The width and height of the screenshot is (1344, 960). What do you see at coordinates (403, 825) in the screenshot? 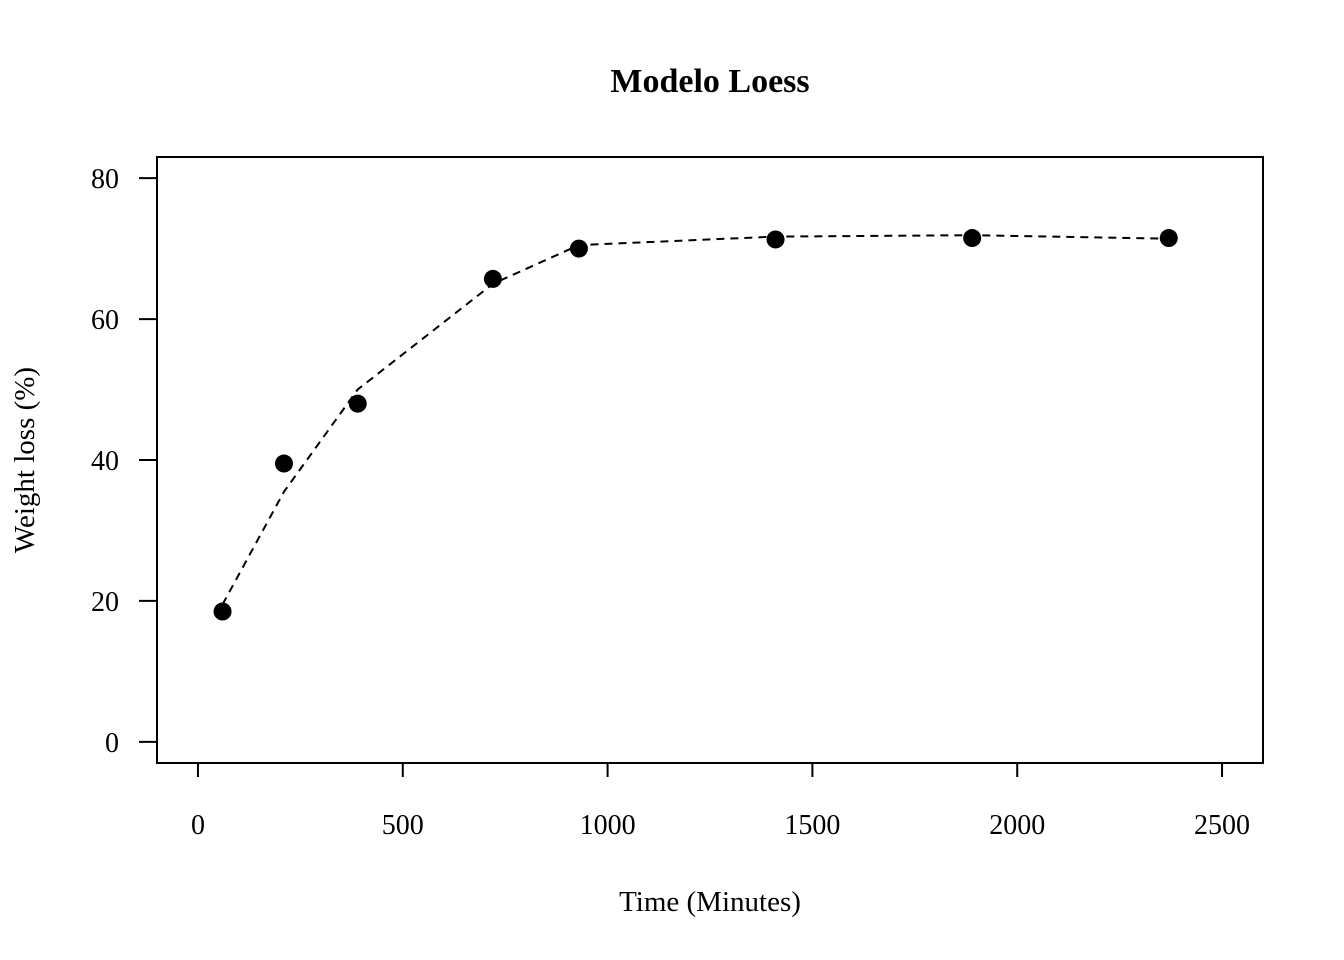
I see `x-tick-label: 500` at bounding box center [403, 825].